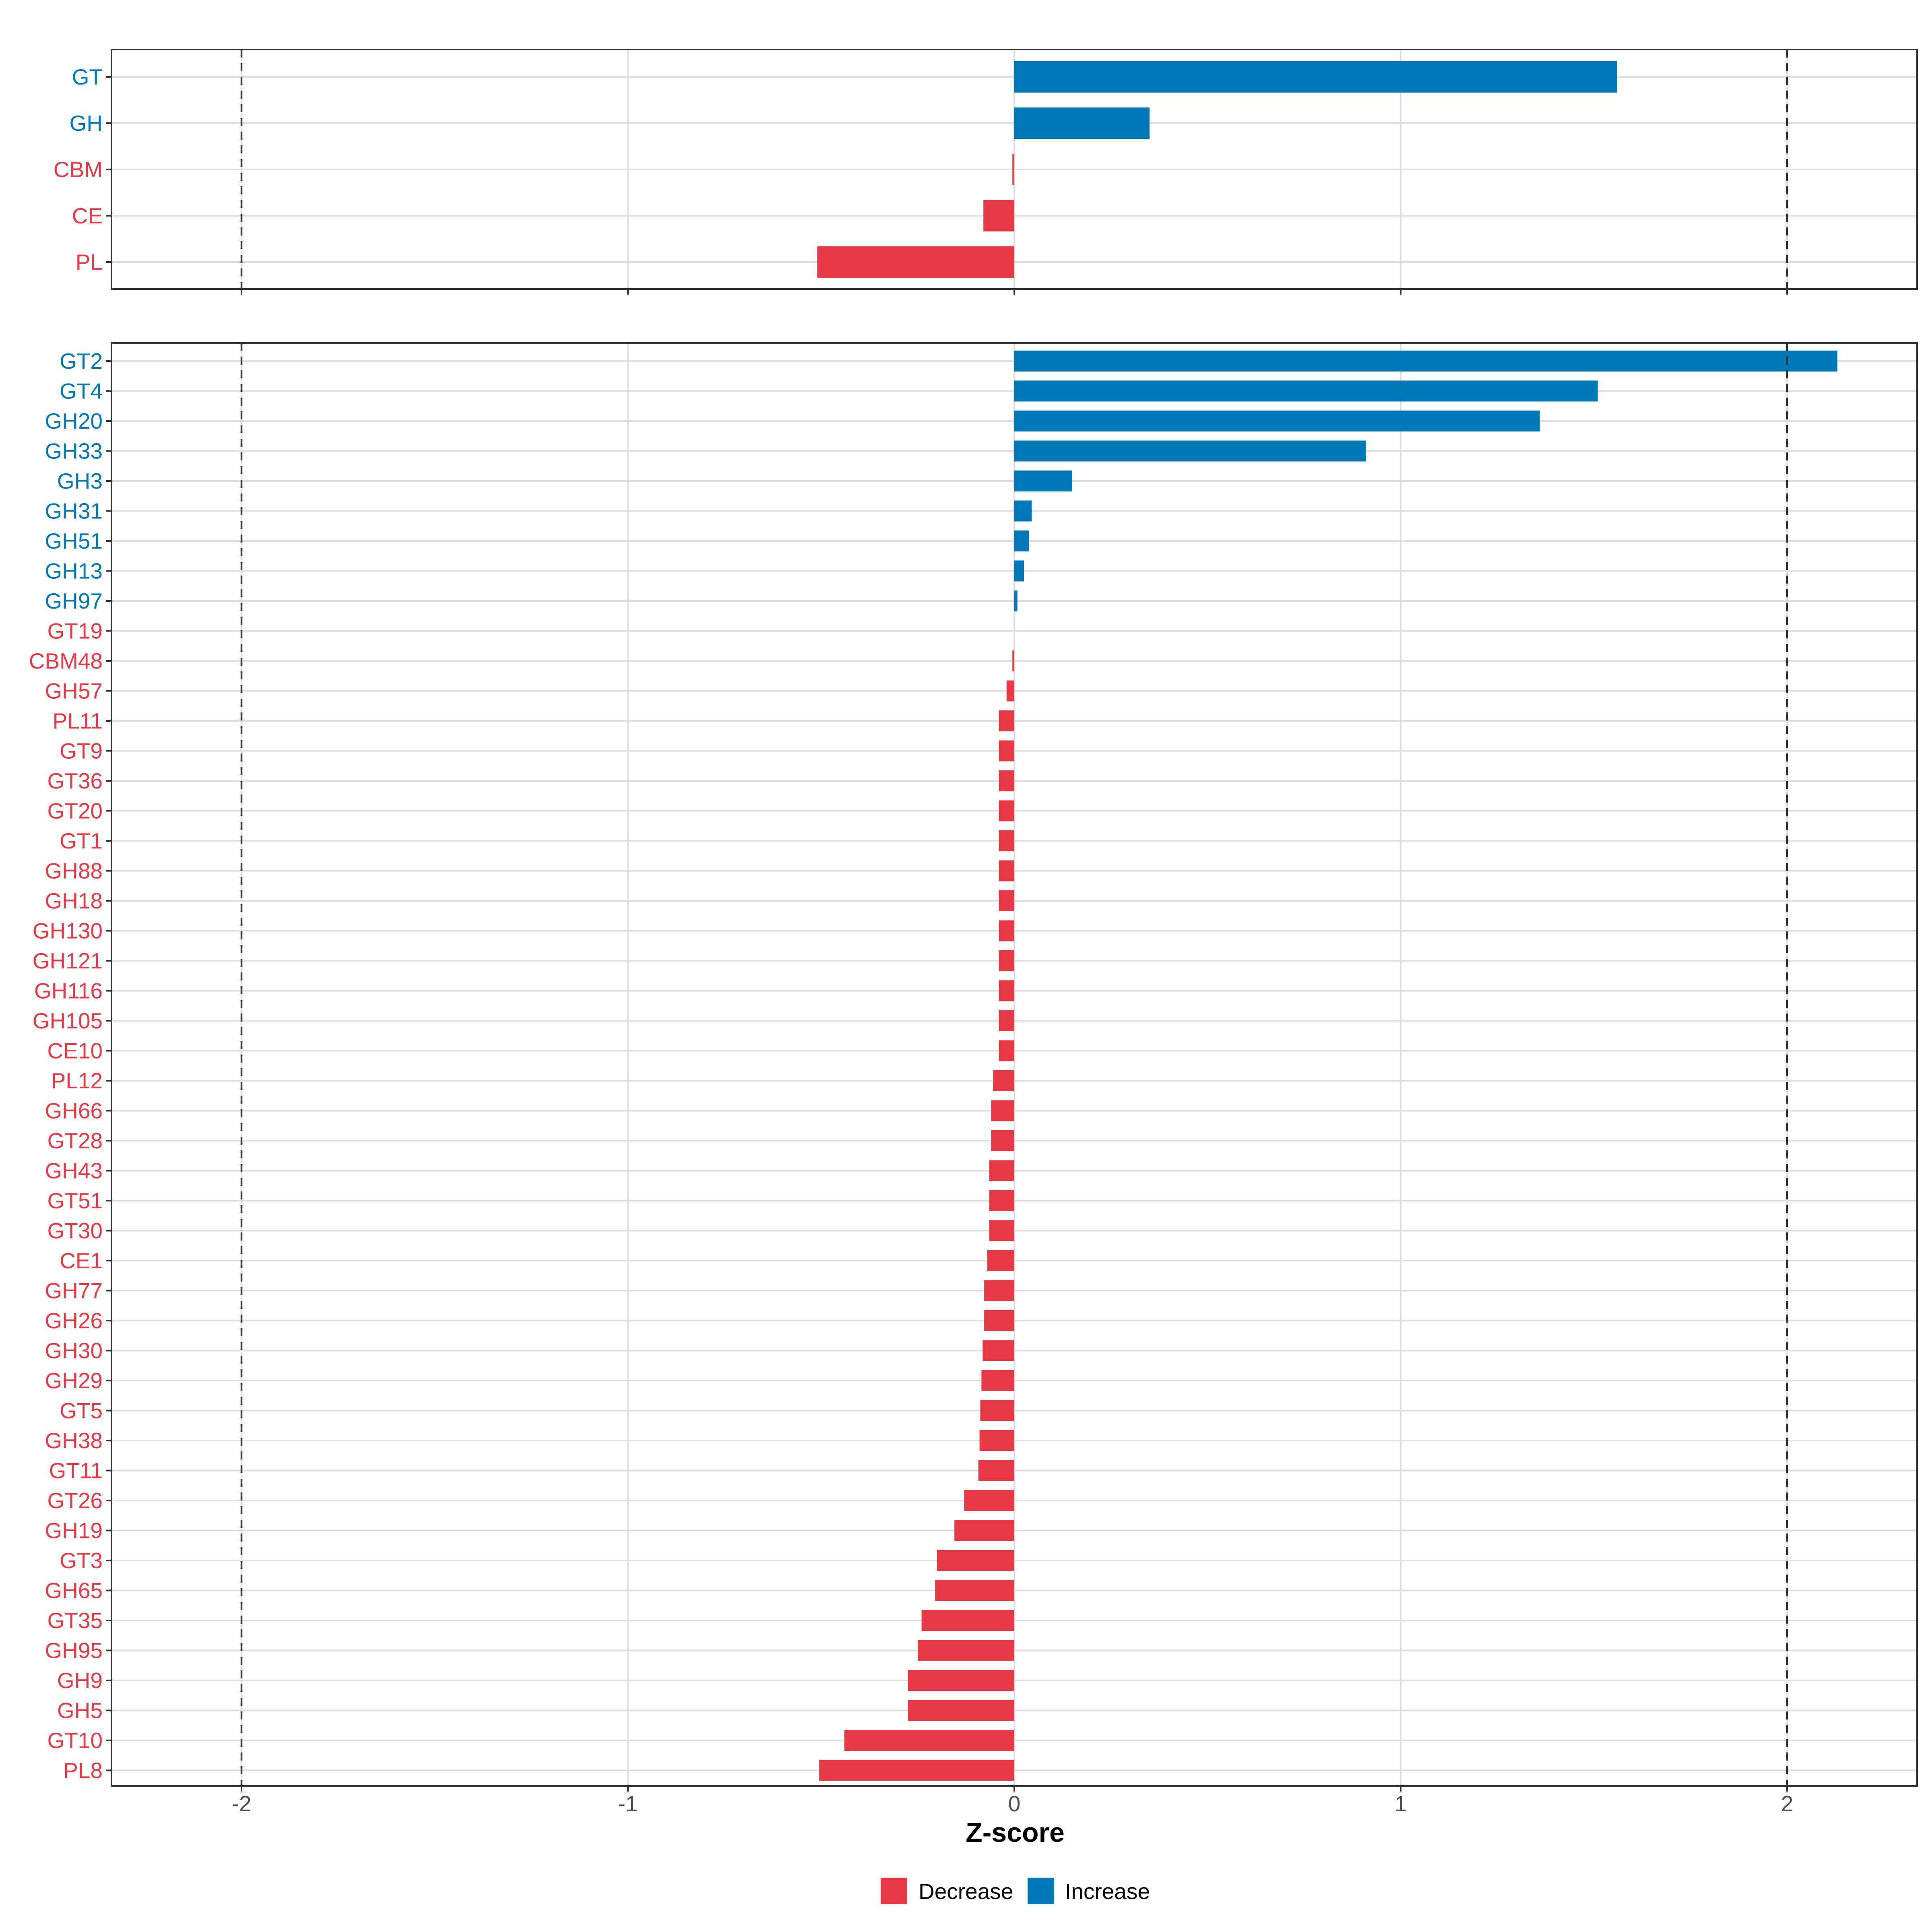 The width and height of the screenshot is (1932, 1932). Describe the element at coordinates (74, 1590) in the screenshot. I see `y-tick-label: GH65` at that location.